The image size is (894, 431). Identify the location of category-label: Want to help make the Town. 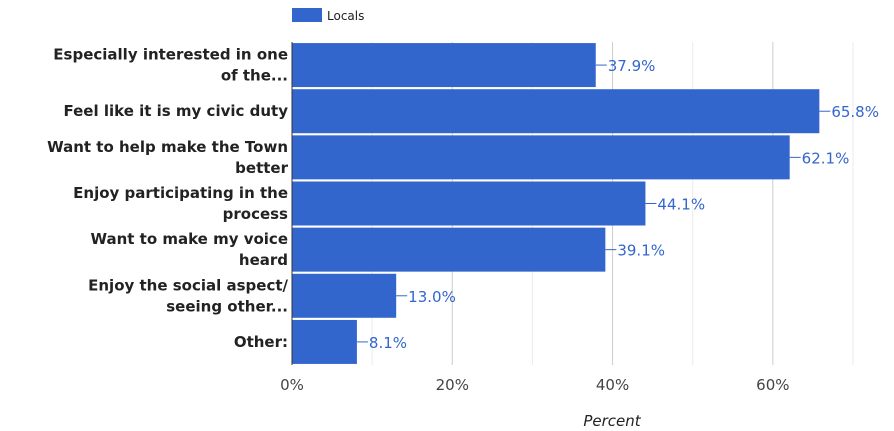
(167, 147).